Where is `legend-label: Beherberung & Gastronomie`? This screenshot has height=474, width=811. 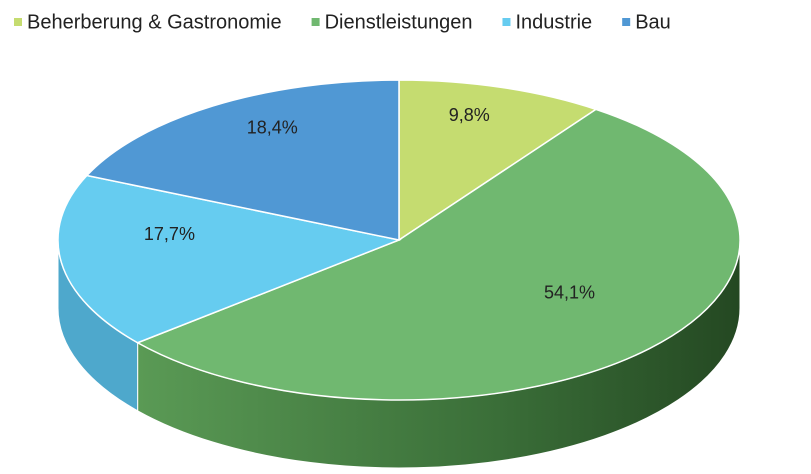 legend-label: Beherberung & Gastronomie is located at coordinates (154, 22).